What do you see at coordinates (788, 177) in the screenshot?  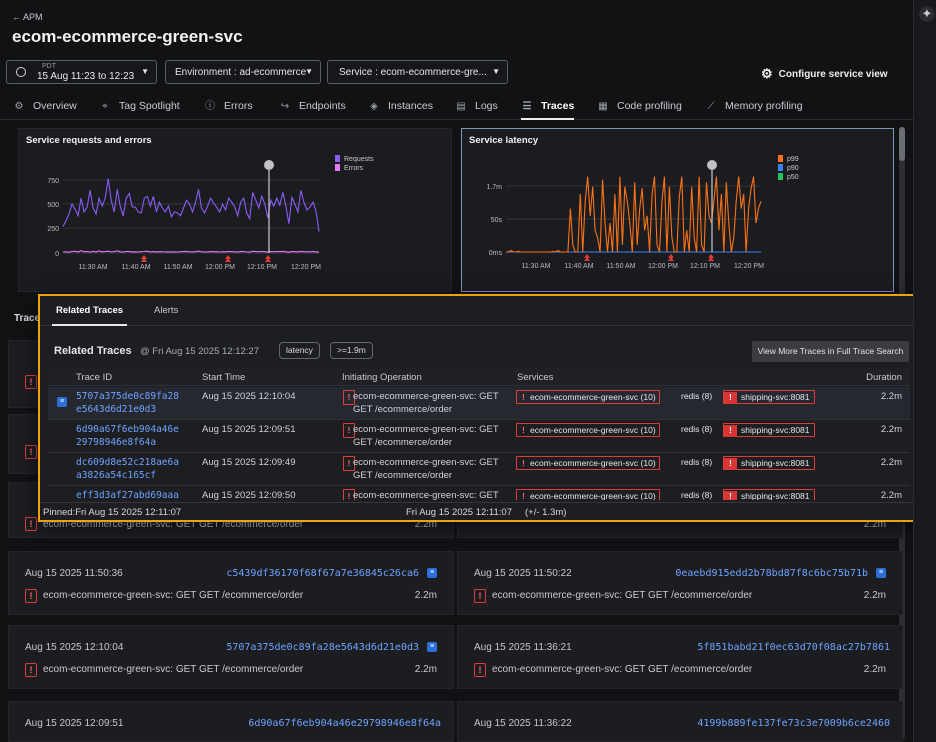 I see `legend-item: p50` at bounding box center [788, 177].